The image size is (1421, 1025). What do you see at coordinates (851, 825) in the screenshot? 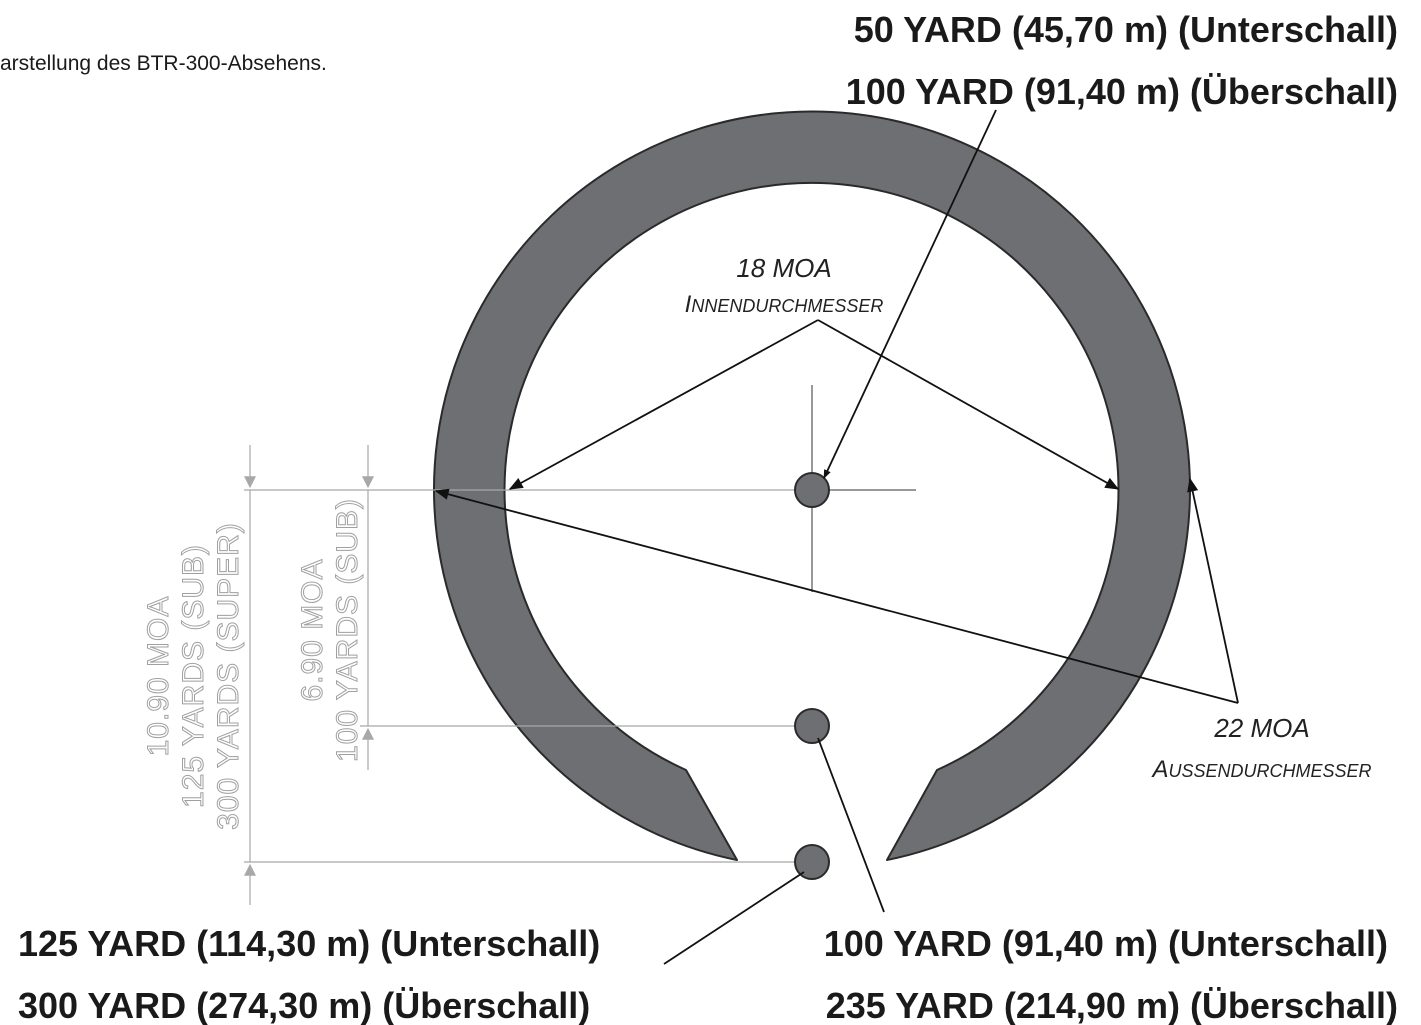
I see `leader-bottom-right-to-middle-dot` at bounding box center [851, 825].